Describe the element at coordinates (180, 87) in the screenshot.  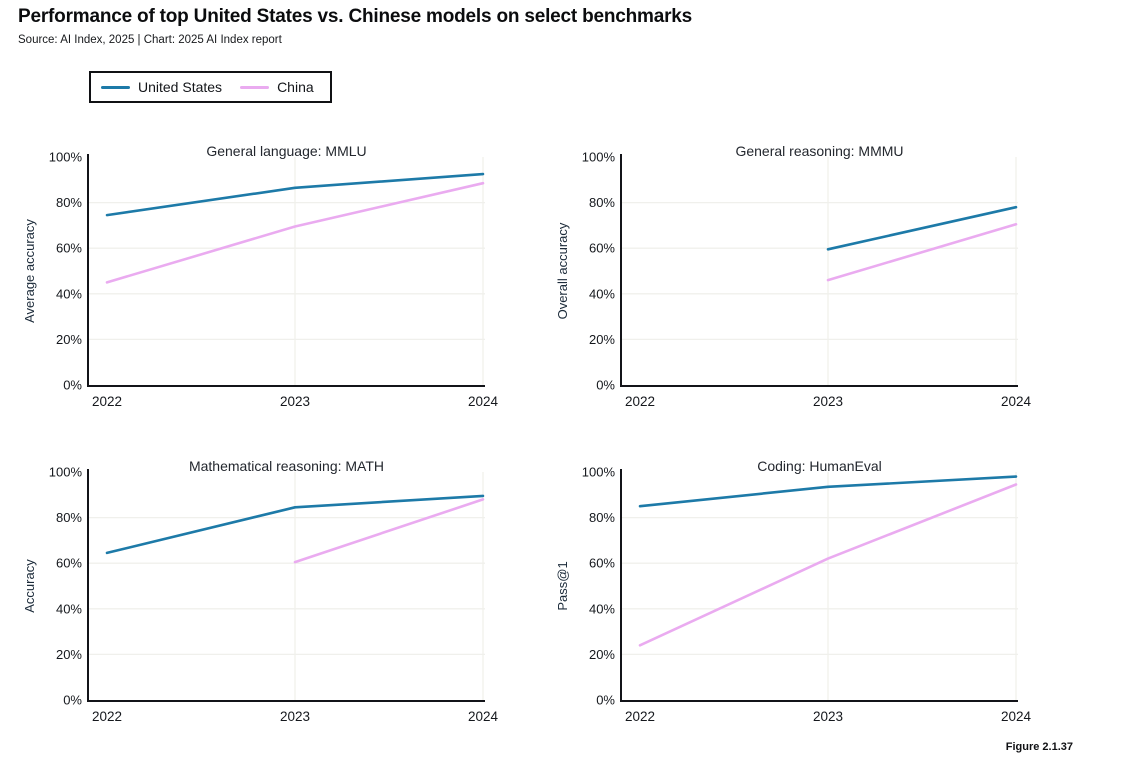
I see `legend-label-united-states: United States` at that location.